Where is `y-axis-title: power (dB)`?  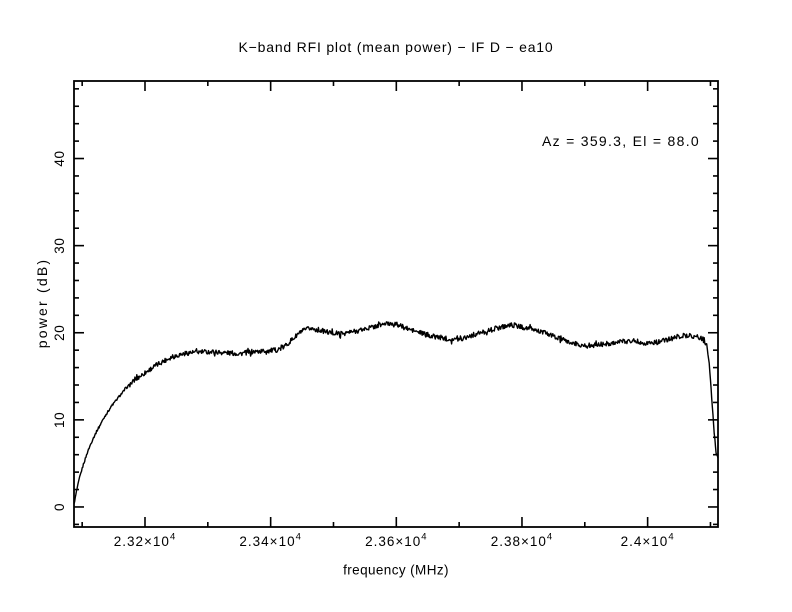
y-axis-title: power (dB) is located at coordinates (42, 303).